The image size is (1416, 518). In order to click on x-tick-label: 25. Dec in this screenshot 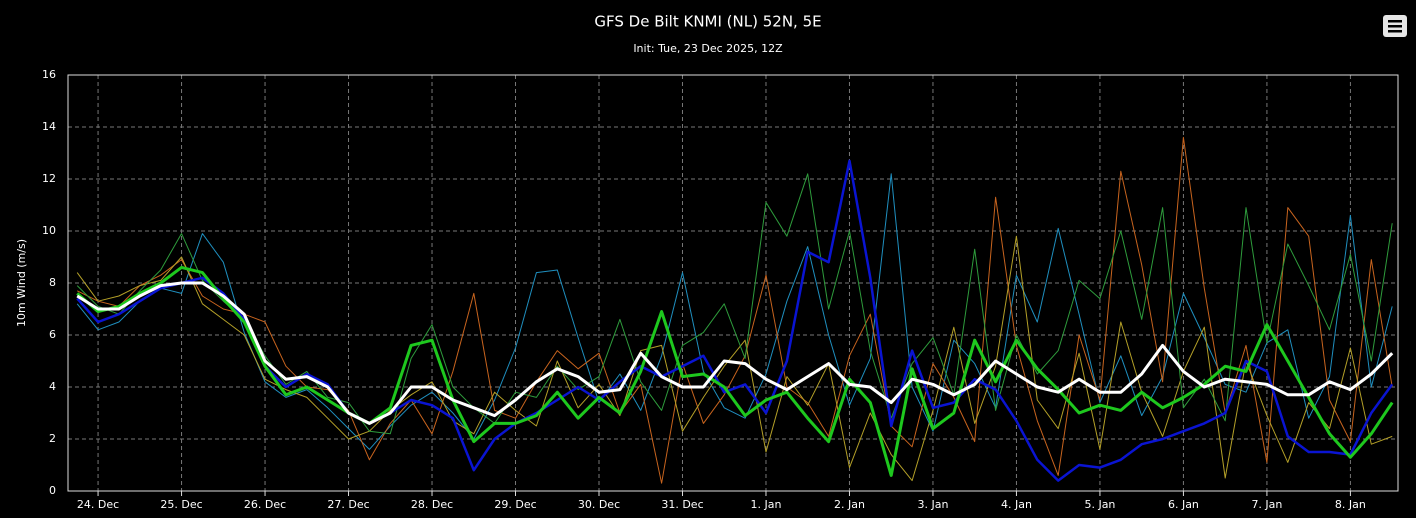, I will do `click(181, 504)`.